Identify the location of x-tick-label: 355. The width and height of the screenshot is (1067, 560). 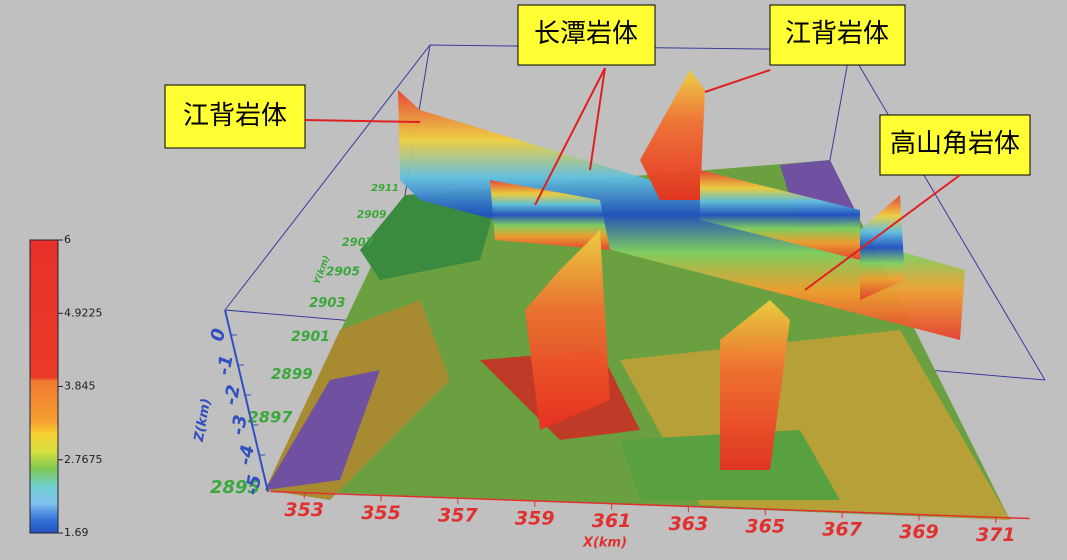
(381, 513).